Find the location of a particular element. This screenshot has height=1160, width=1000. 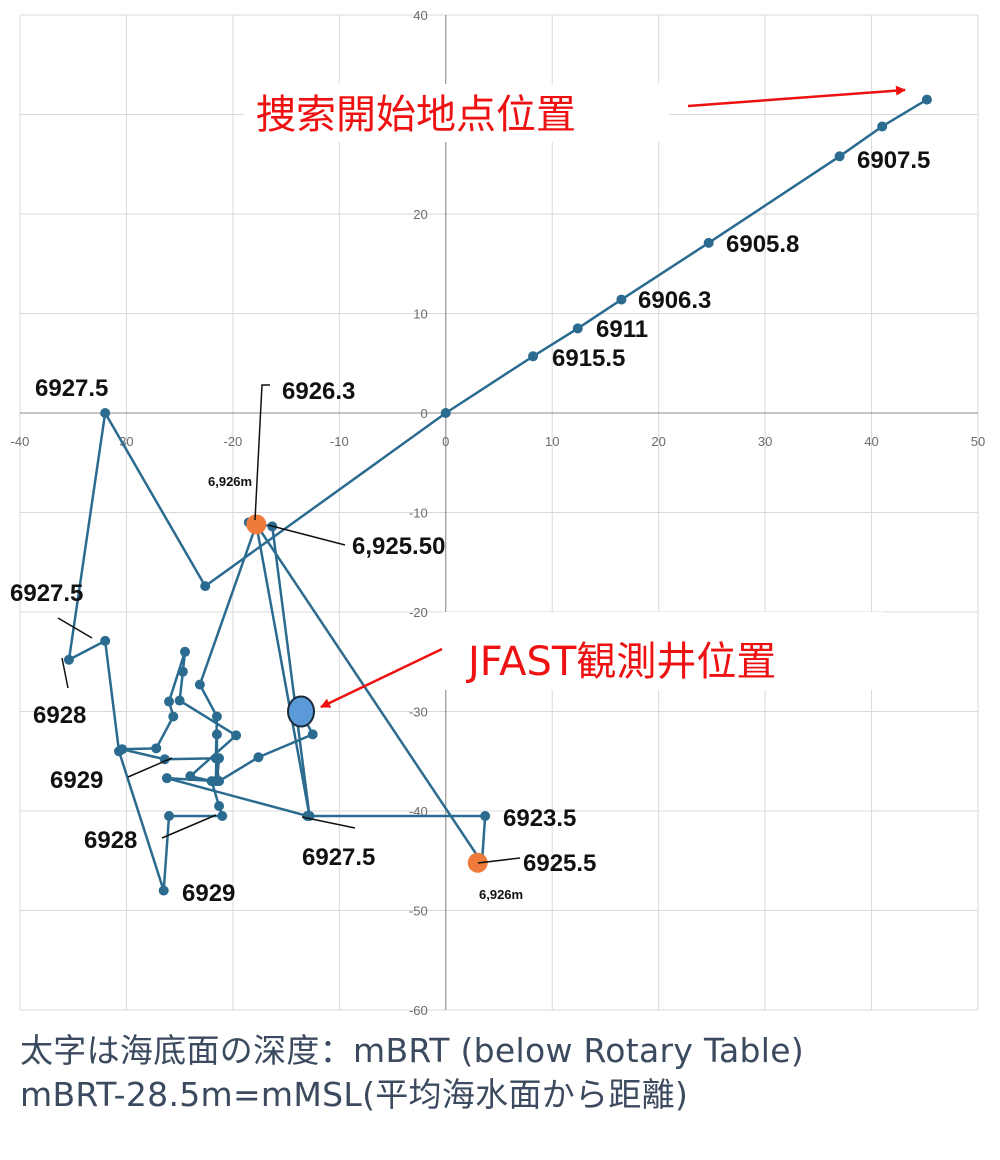

depth-label: 6926.3 is located at coordinates (318, 391).